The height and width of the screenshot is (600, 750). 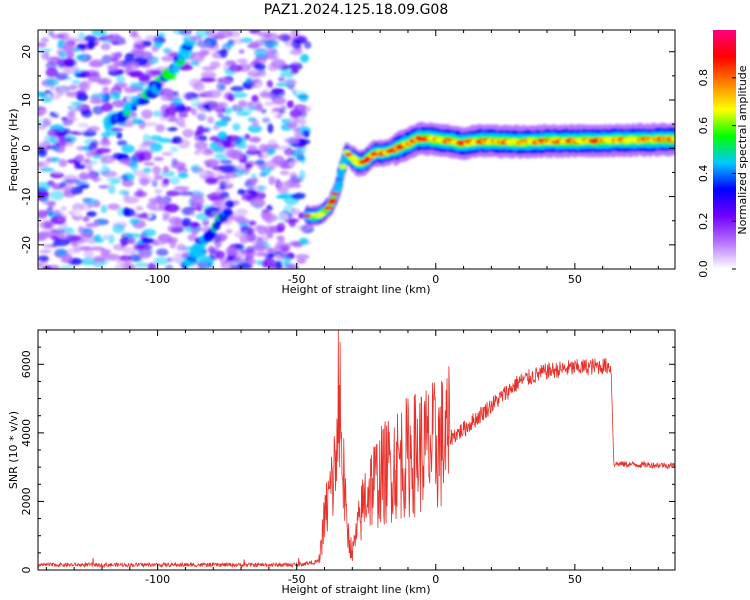 I want to click on x-tick-label: -100, so click(x=157, y=279).